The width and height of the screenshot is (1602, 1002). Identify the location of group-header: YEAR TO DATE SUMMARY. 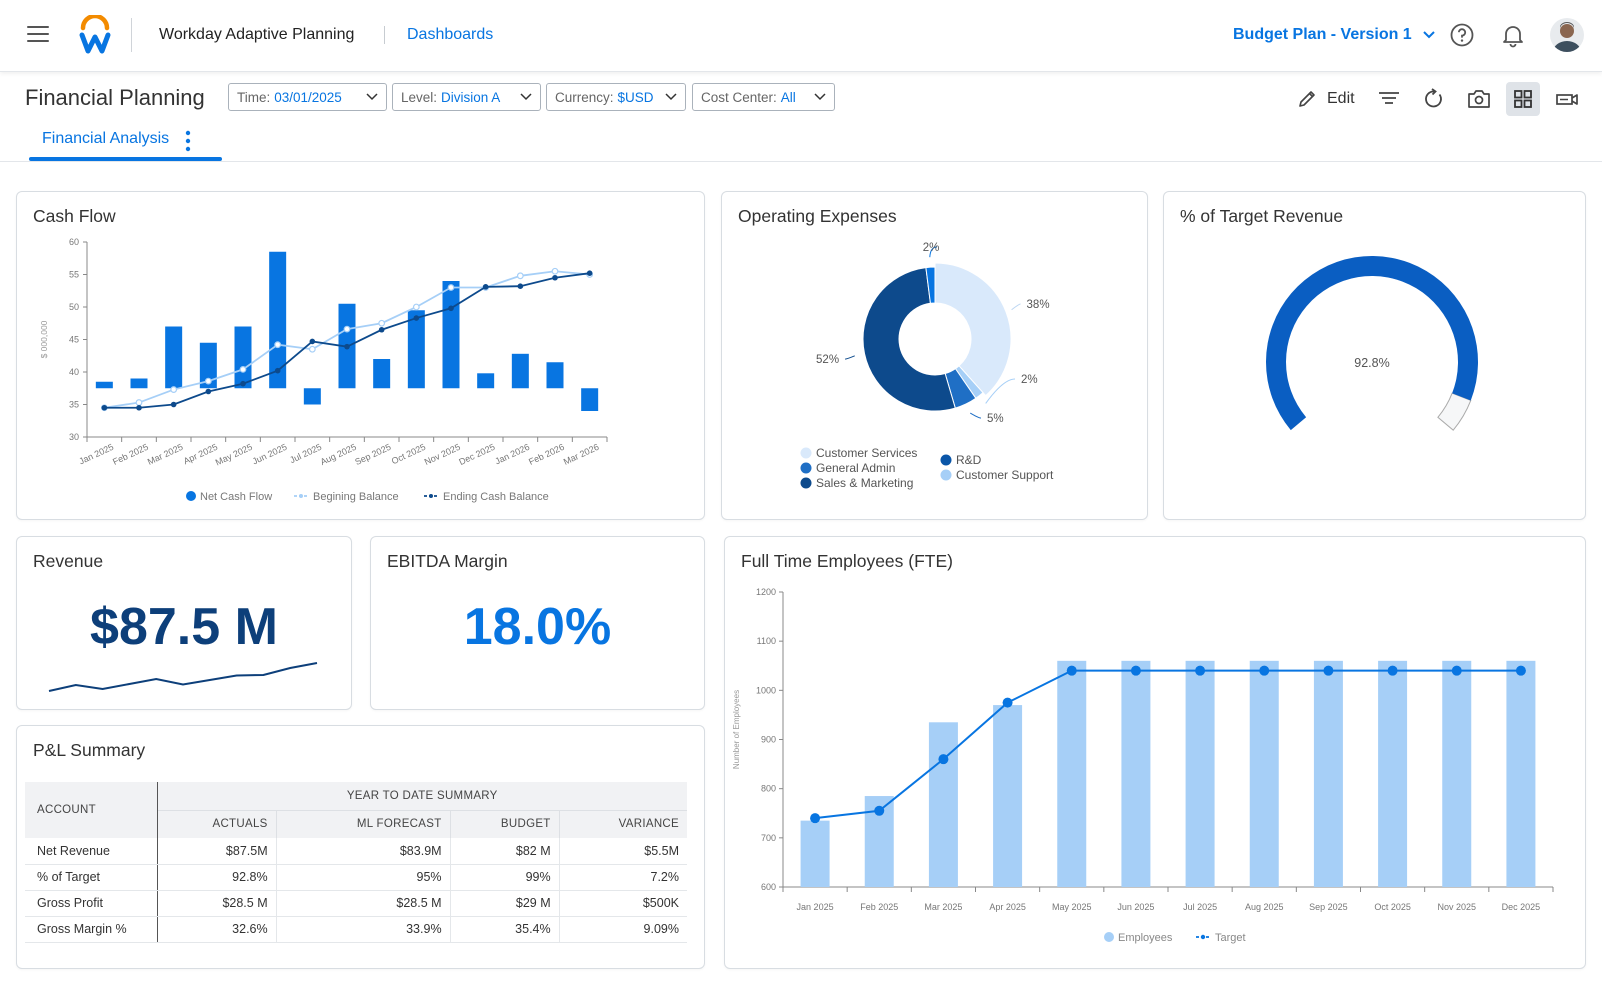
(422, 796).